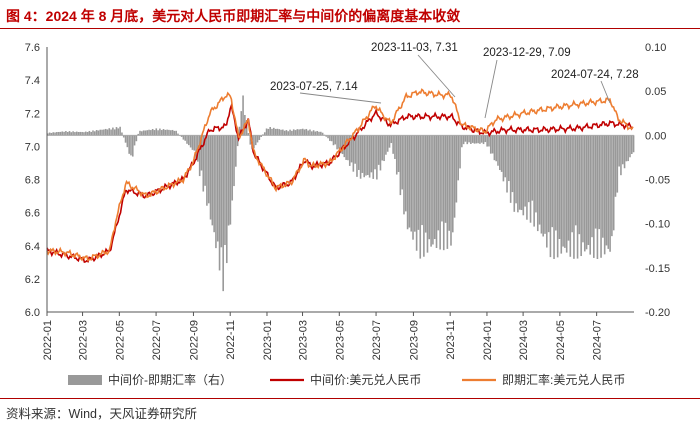  I want to click on left-tick-label: 6.6, so click(32, 214).